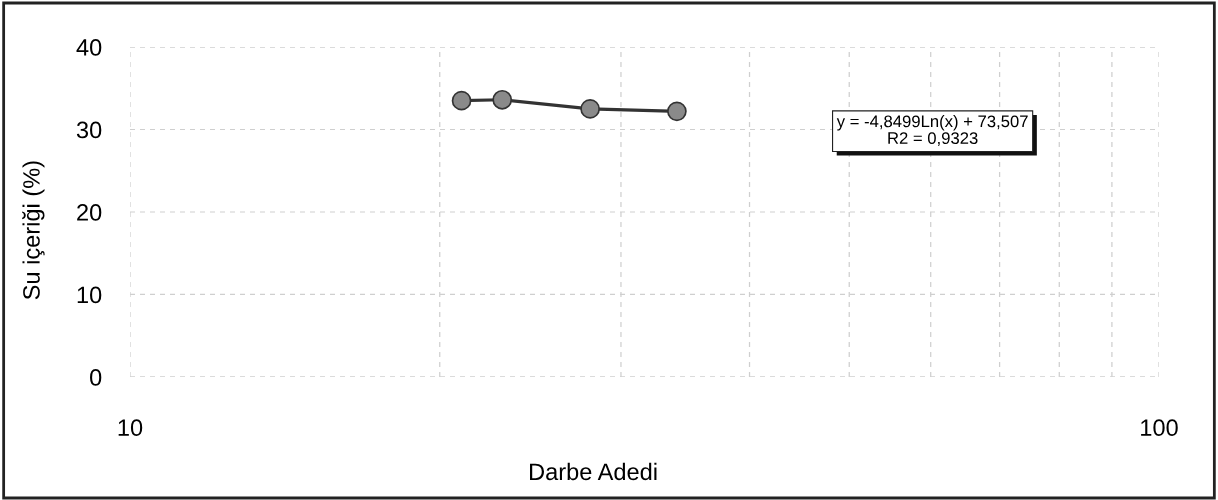 This screenshot has height=500, width=1218. Describe the element at coordinates (33, 230) in the screenshot. I see `y-axis-title: Su içeriği (%)` at that location.